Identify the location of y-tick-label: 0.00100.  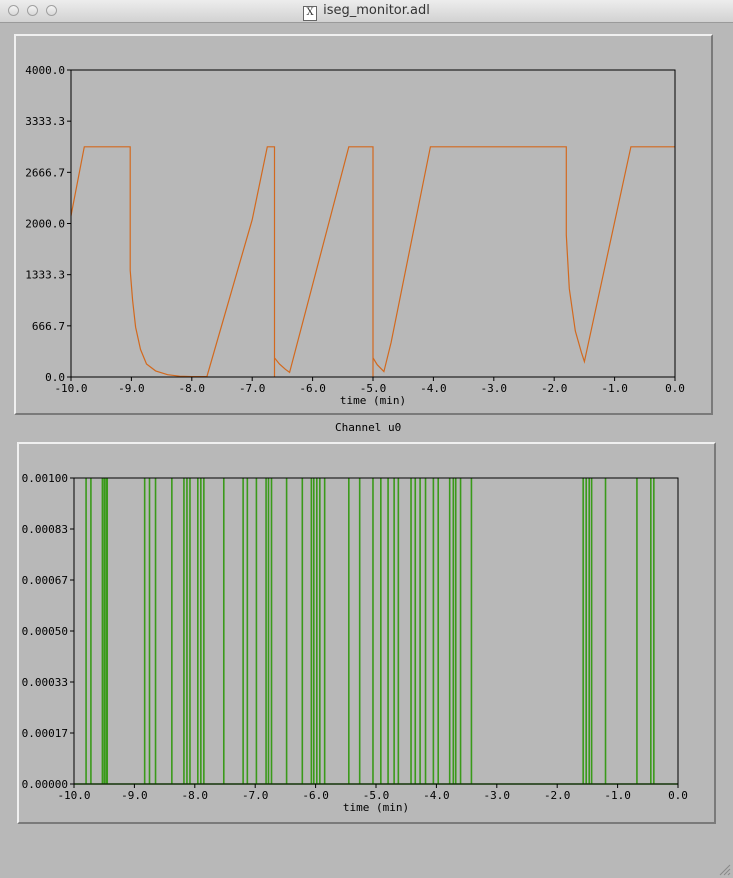
(45, 478).